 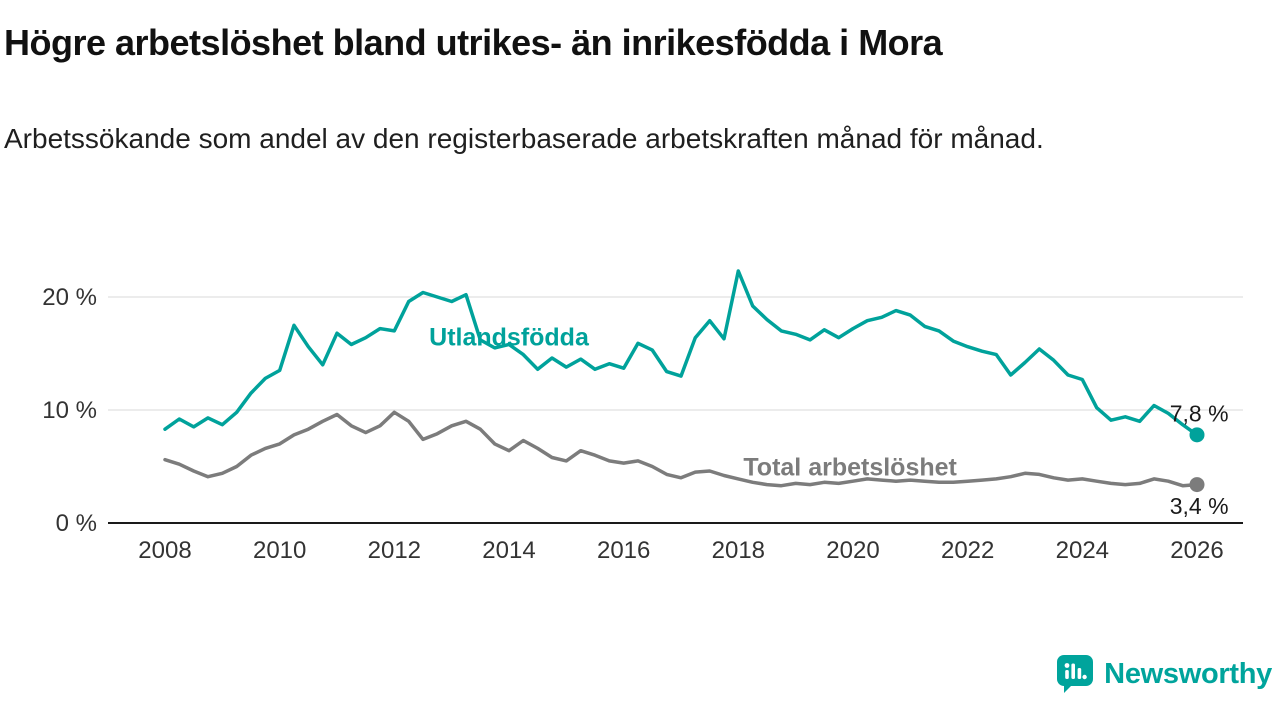 I want to click on end-value-label-0: 7,8 %, so click(x=1199, y=413).